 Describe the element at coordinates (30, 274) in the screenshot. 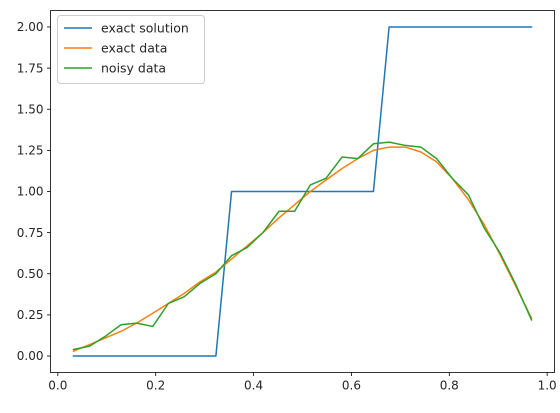

I see `y-tick-label: 0.50` at that location.